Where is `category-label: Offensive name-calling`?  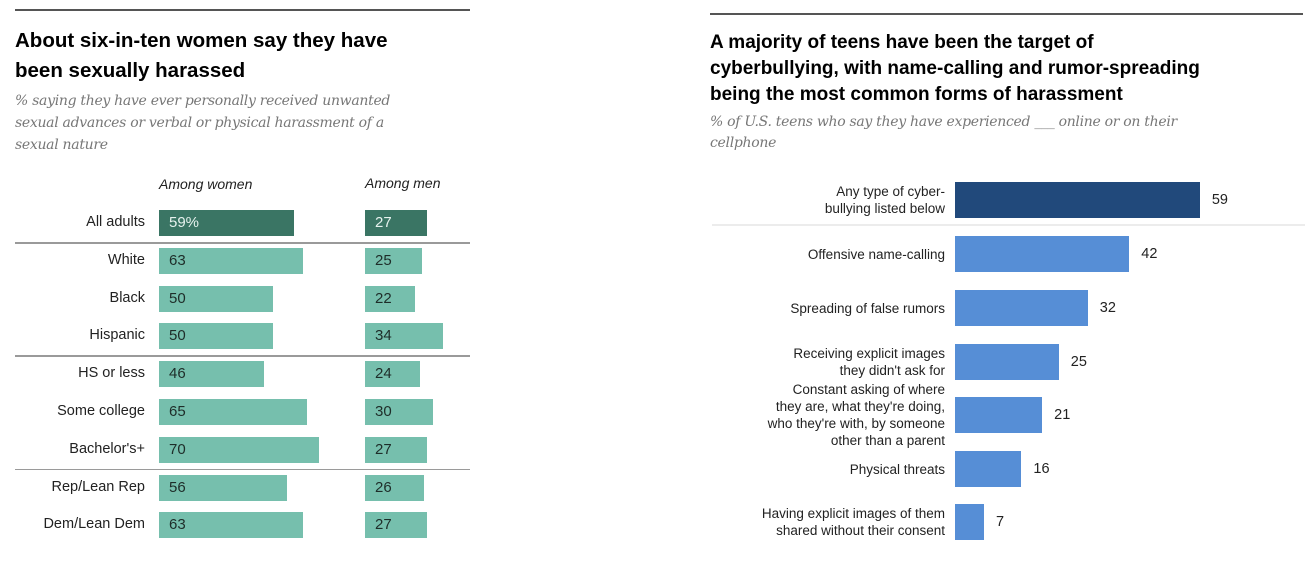 category-label: Offensive name-calling is located at coordinates (876, 254).